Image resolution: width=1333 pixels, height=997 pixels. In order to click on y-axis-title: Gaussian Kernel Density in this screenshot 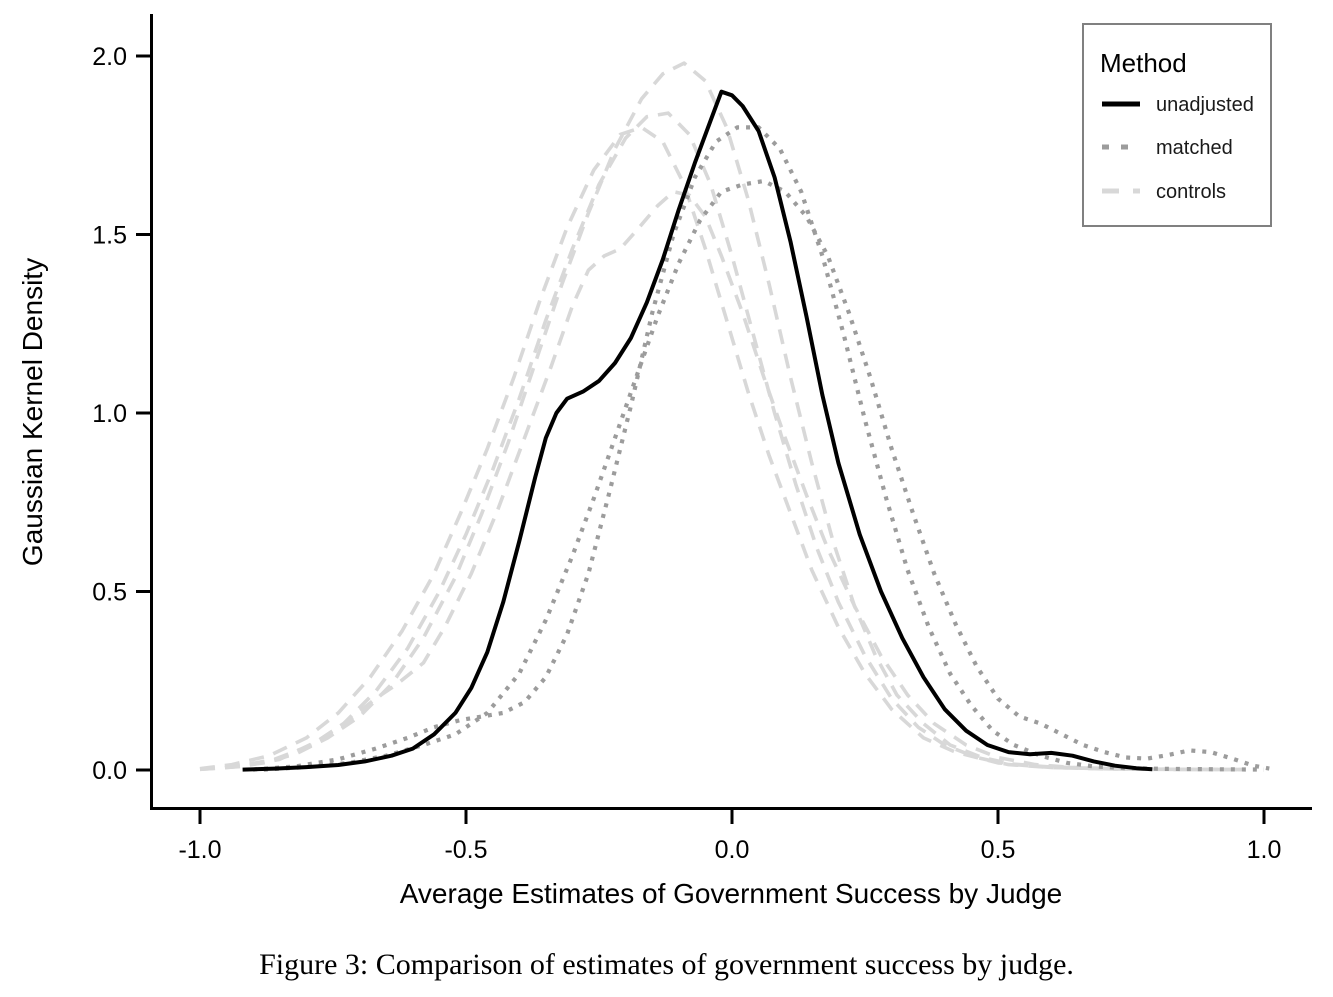, I will do `click(32, 412)`.